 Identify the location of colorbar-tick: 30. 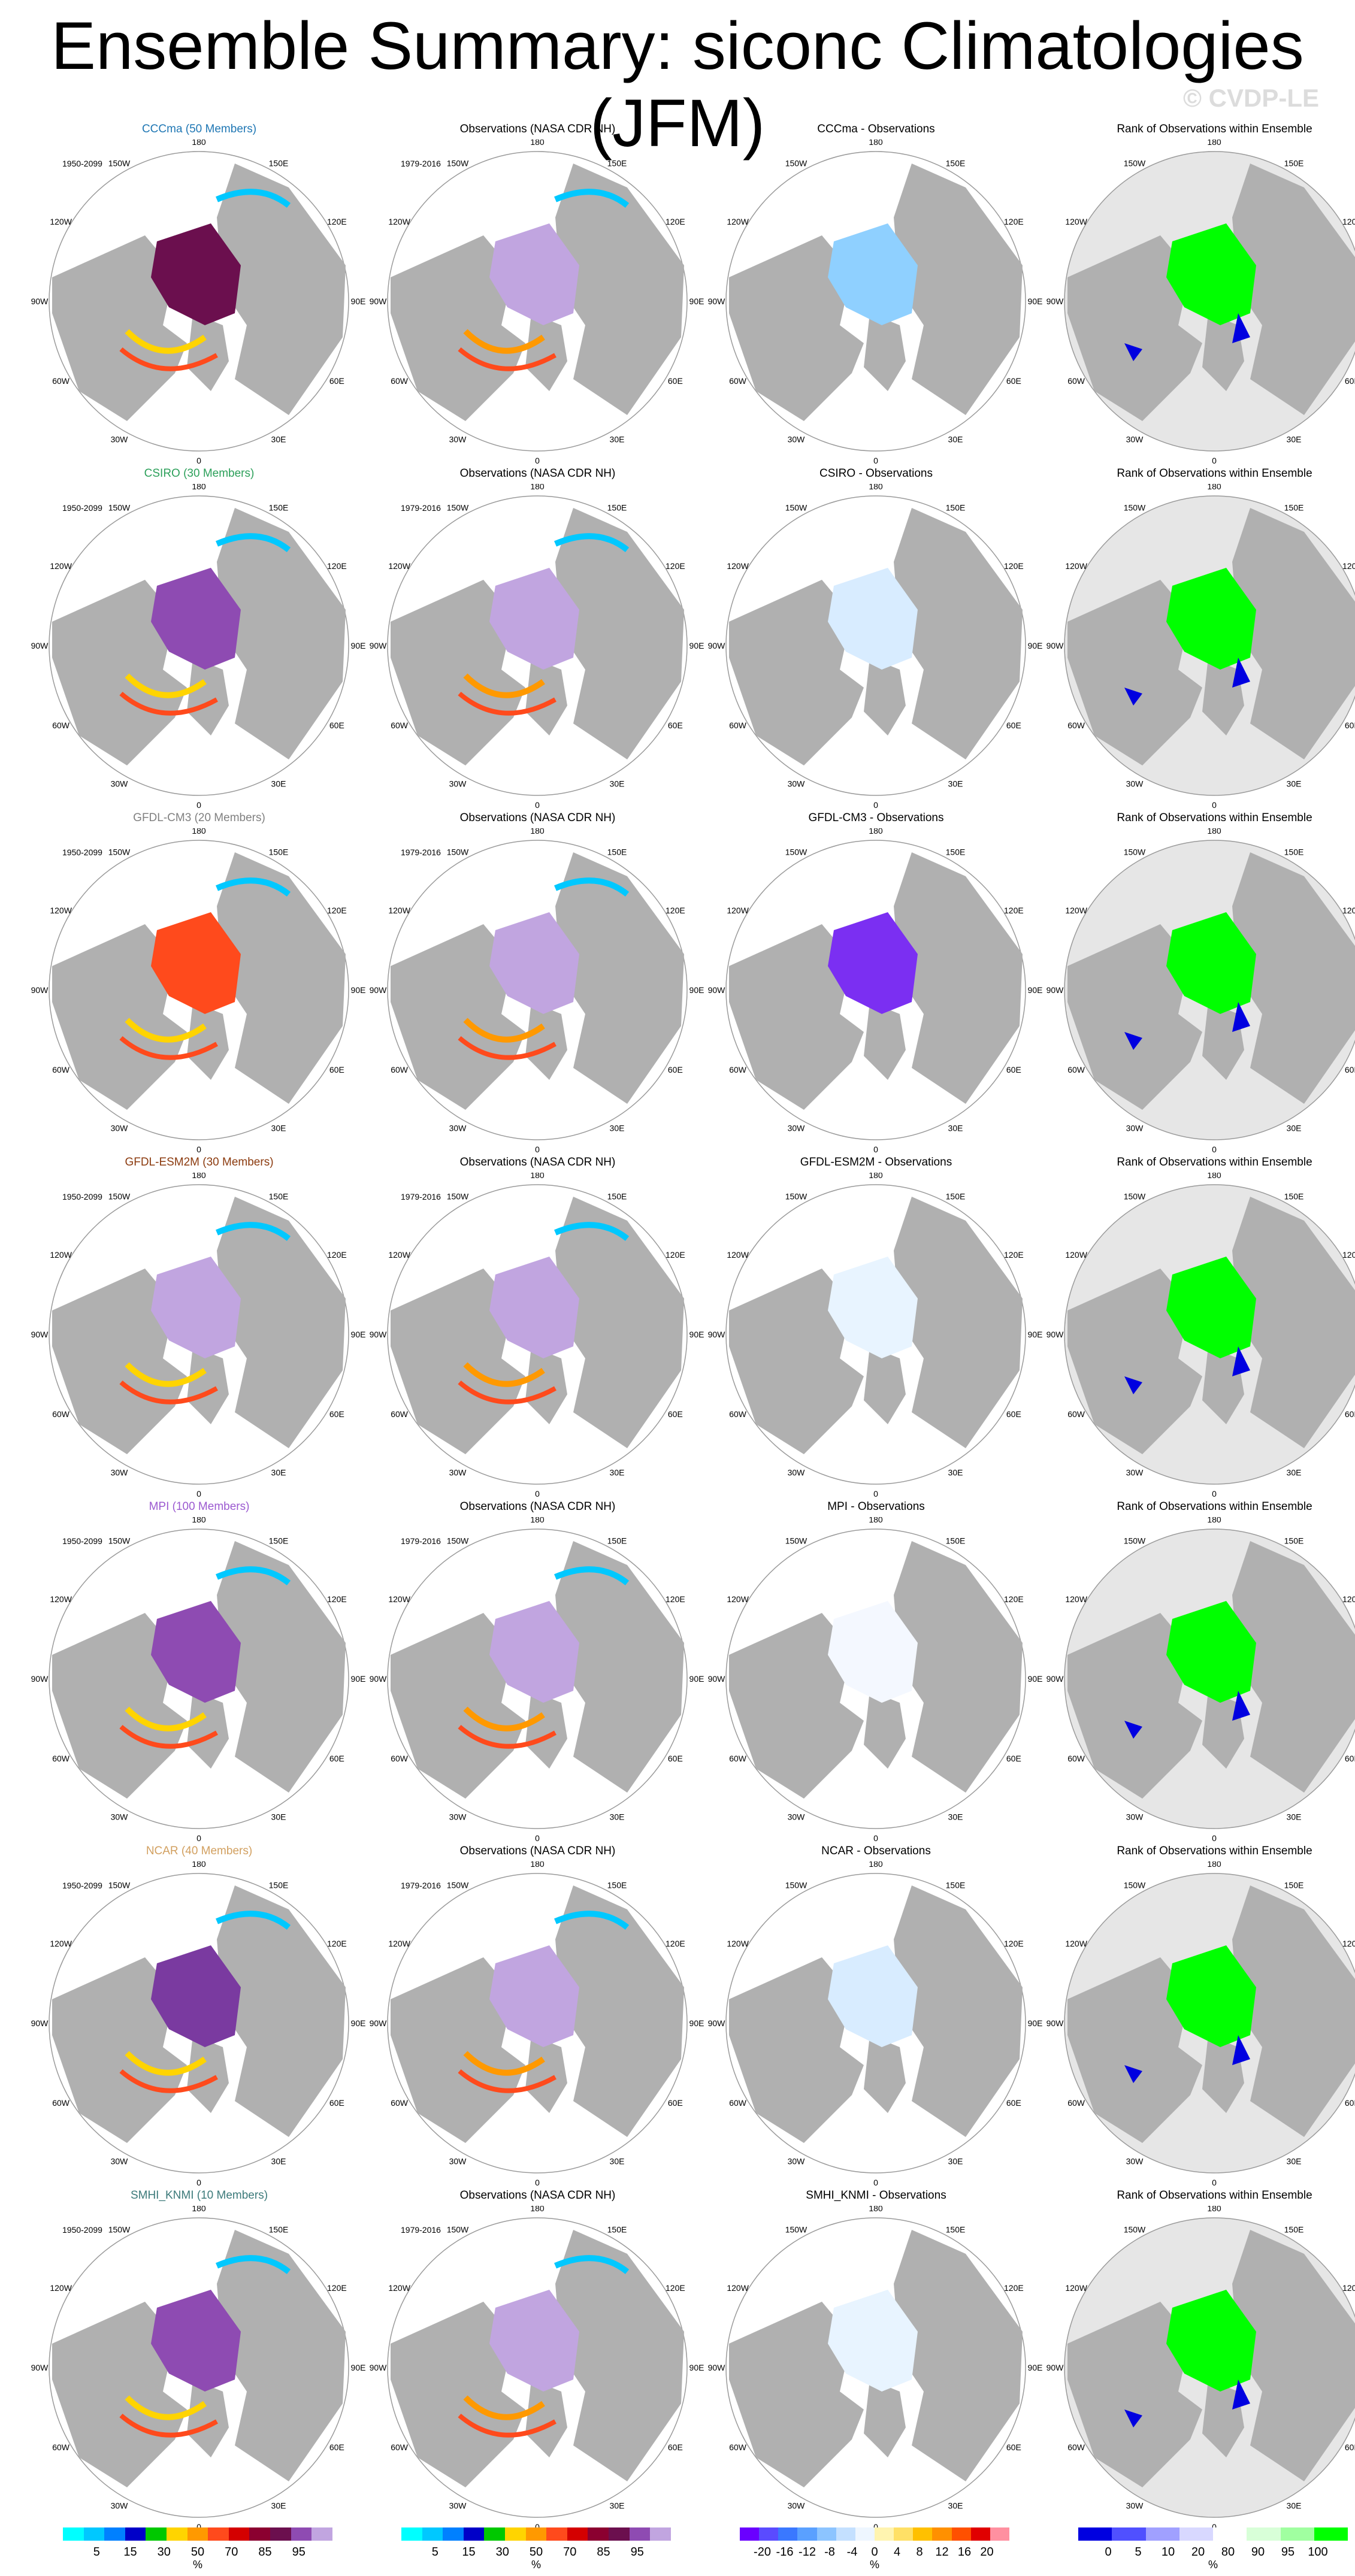
(164, 2552).